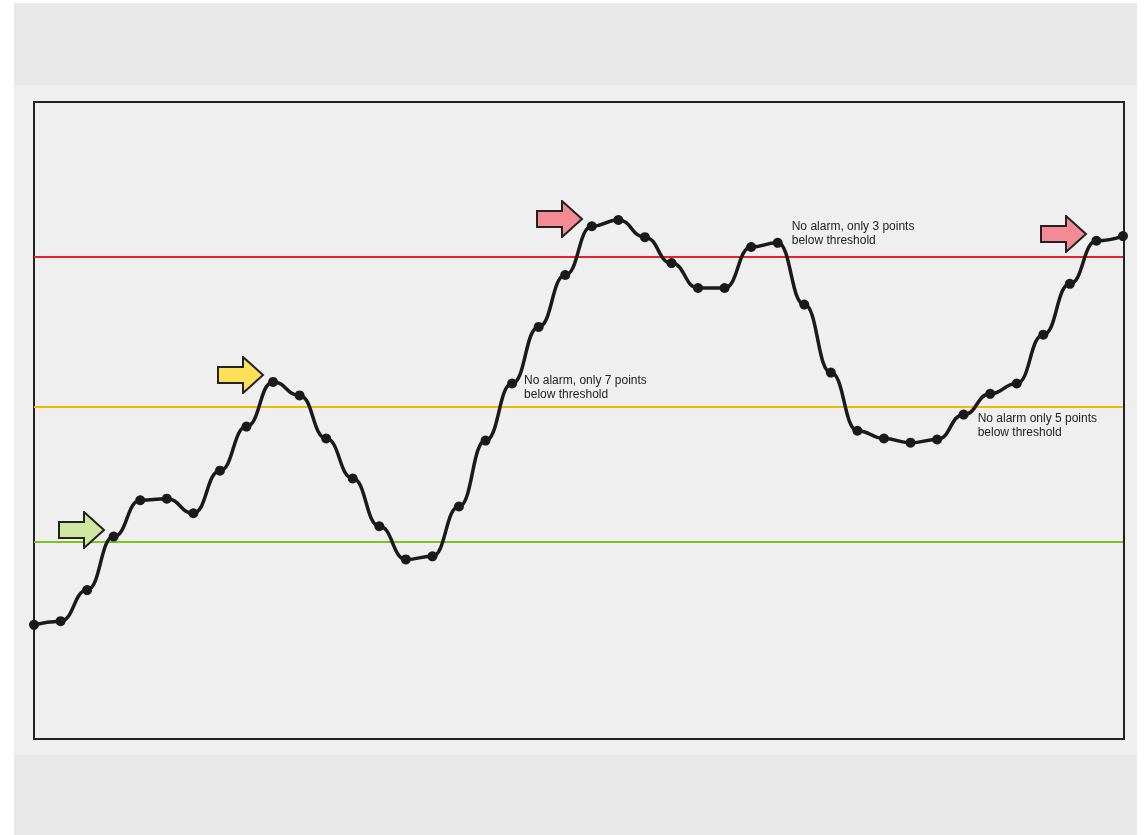 This screenshot has height=835, width=1145. What do you see at coordinates (585, 387) in the screenshot?
I see `annotation: No alarm, only 7 points below threshold` at bounding box center [585, 387].